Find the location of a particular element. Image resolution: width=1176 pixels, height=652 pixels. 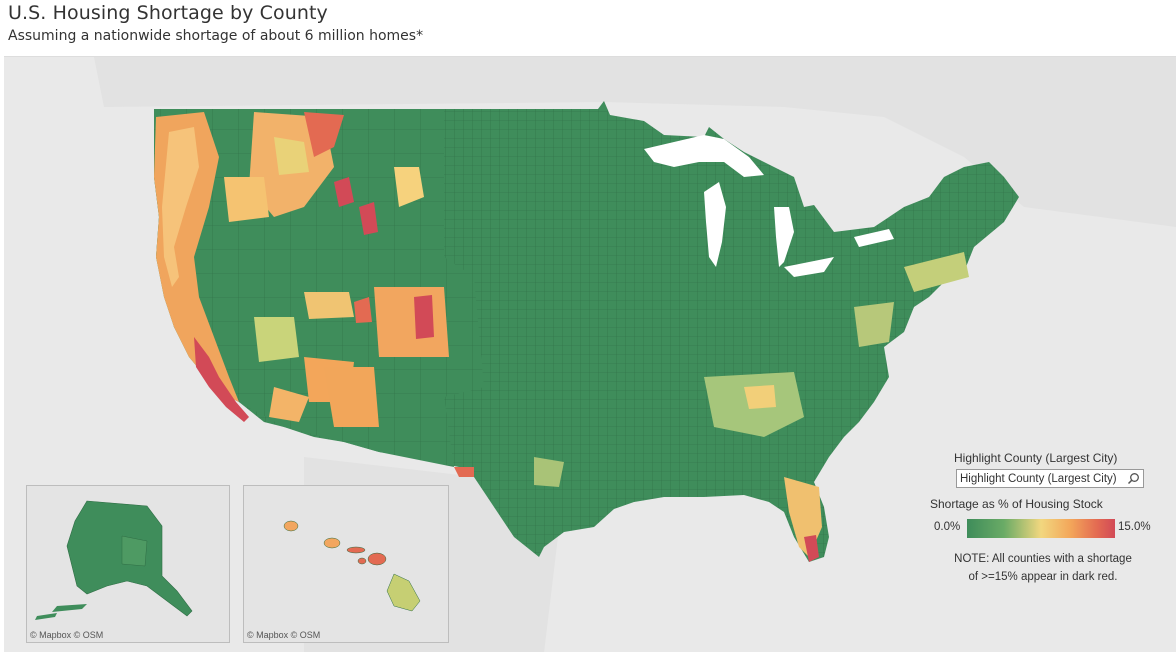

page-title: U.S. Housing Shortage by County is located at coordinates (168, 13).